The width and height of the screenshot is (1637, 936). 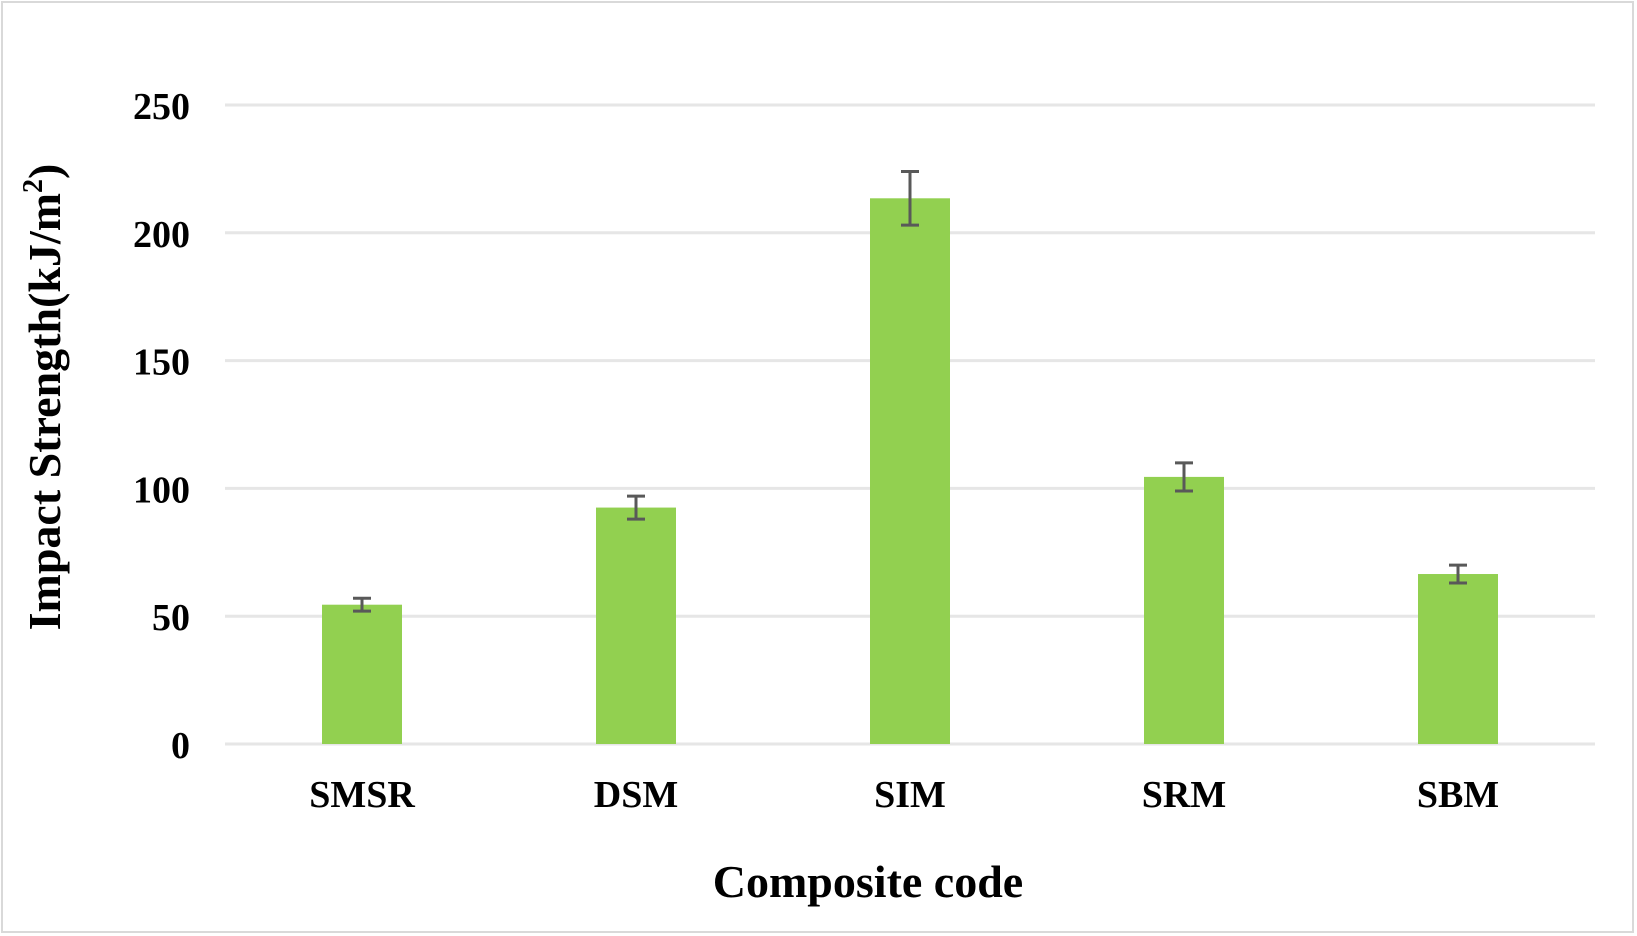 I want to click on x-tick-label-dsm: DSM, so click(x=636, y=795).